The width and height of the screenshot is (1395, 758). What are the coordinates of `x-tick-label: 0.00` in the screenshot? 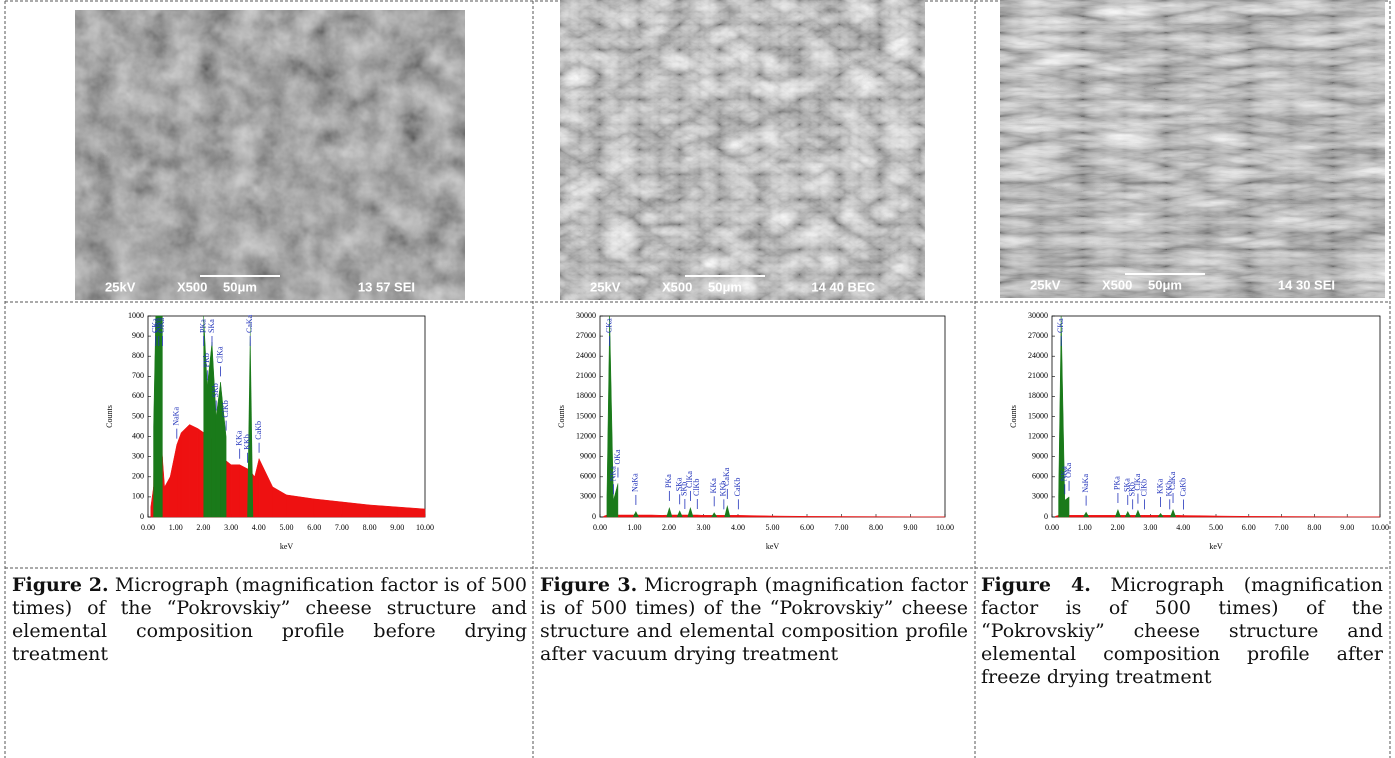 It's located at (1052, 527).